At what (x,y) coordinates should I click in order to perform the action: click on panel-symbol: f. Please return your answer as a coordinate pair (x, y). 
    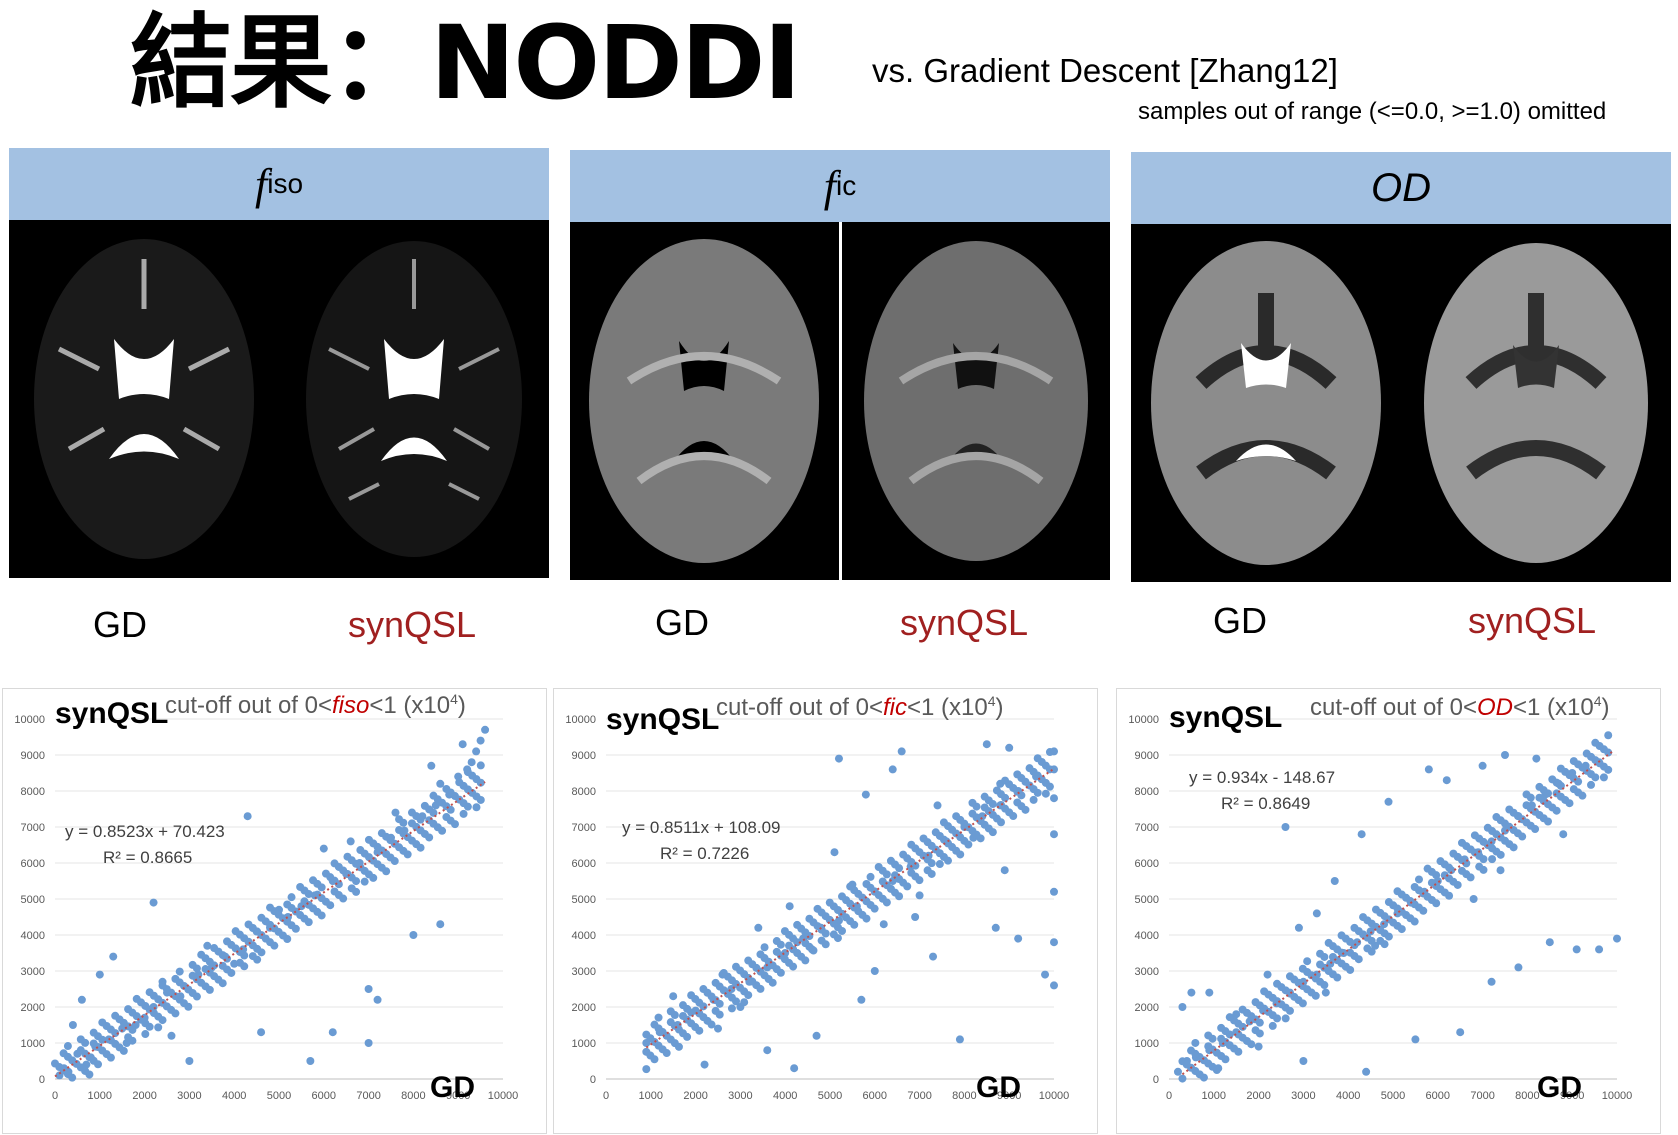
    Looking at the image, I should click on (829, 186).